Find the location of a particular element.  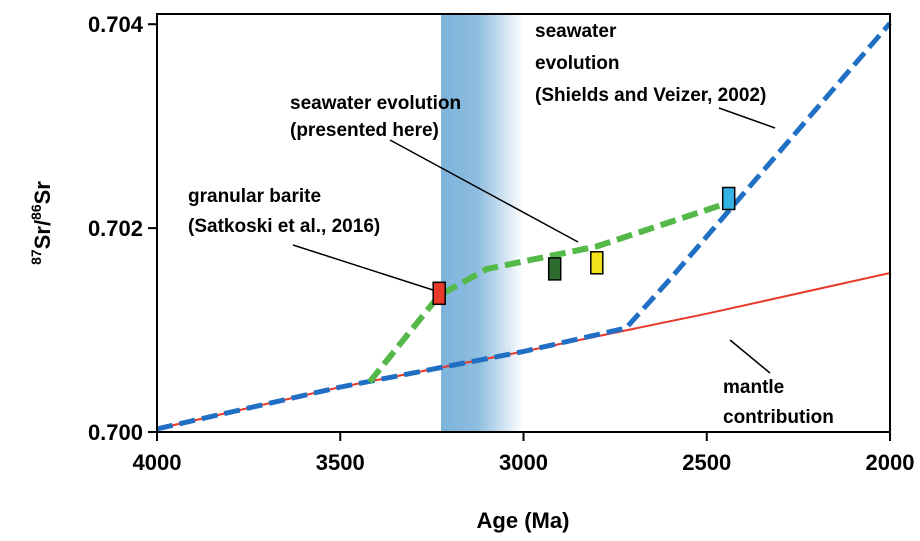

annotation-here: seawater evolution (presented here) is located at coordinates (378, 117).